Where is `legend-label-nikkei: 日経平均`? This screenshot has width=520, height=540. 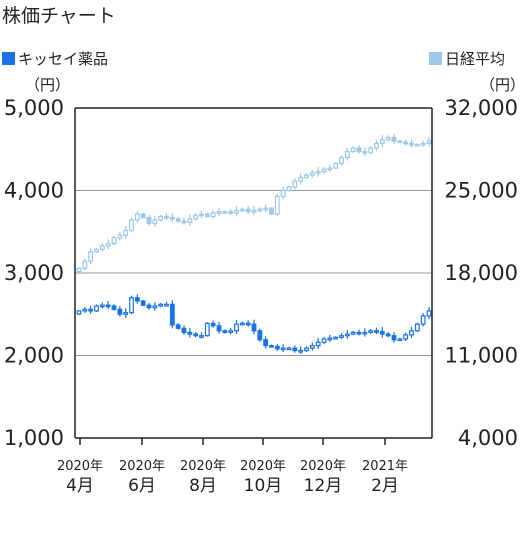
legend-label-nikkei: 日経平均 is located at coordinates (475, 59).